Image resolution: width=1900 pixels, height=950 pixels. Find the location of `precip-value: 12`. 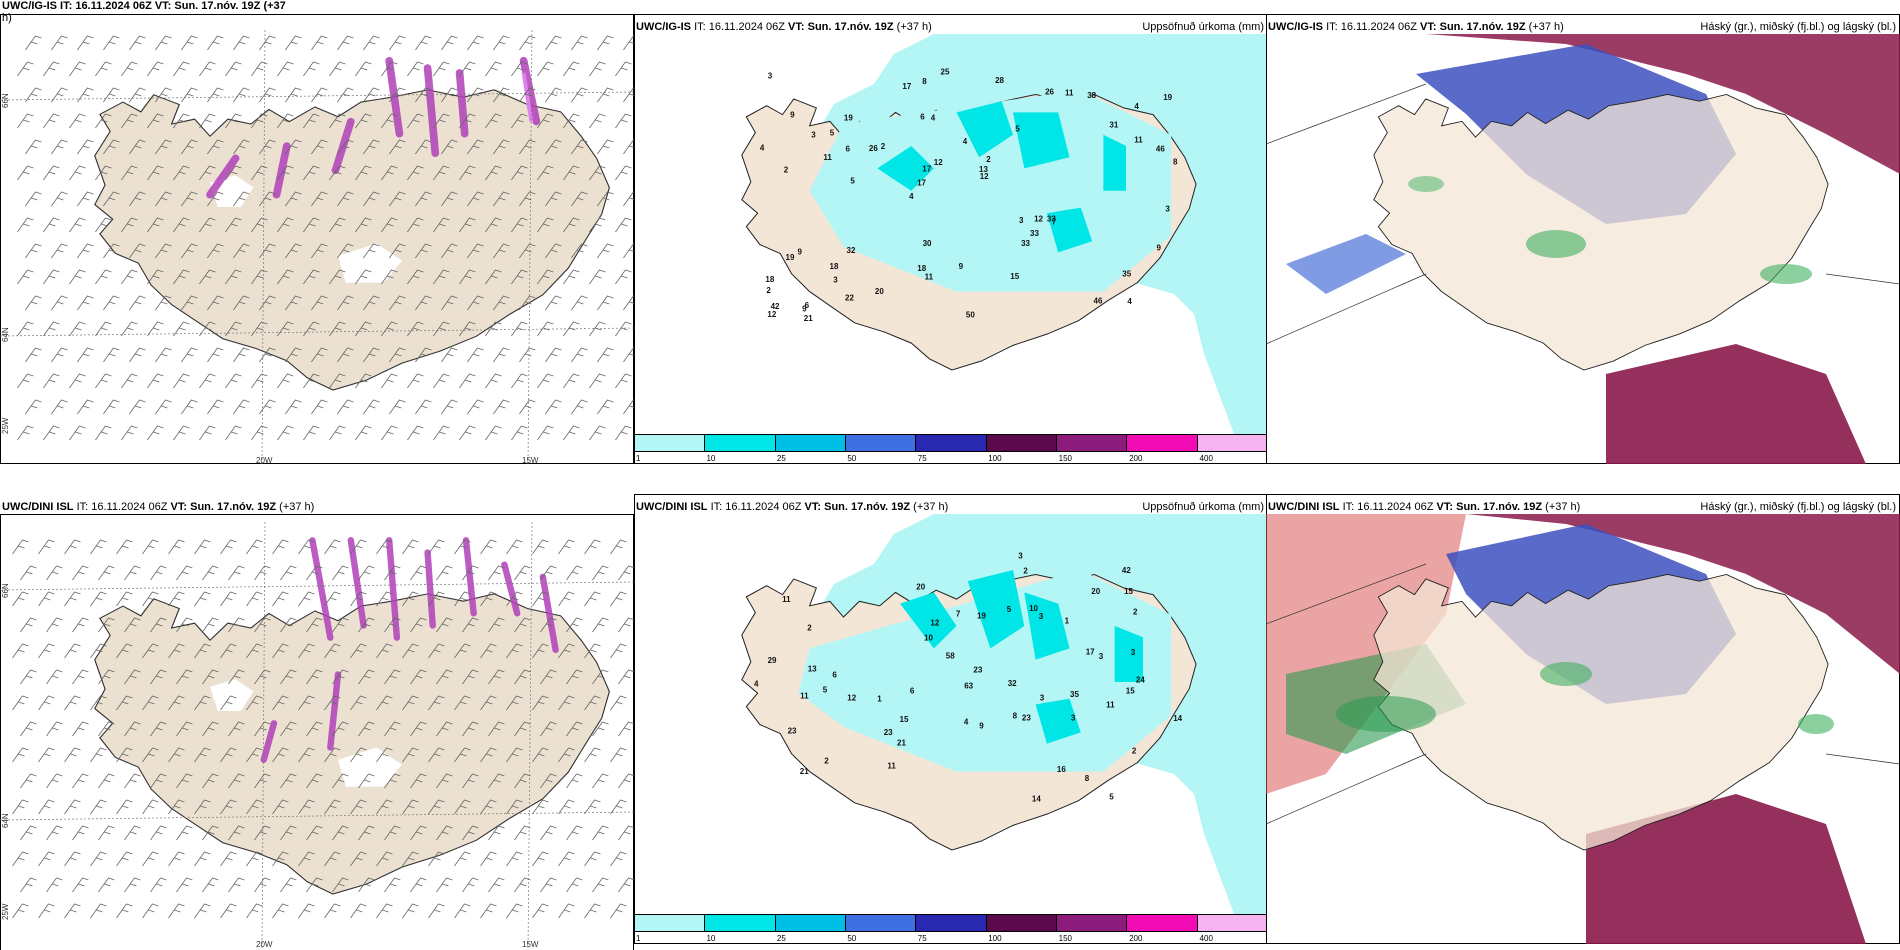

precip-value: 12 is located at coordinates (851, 697).